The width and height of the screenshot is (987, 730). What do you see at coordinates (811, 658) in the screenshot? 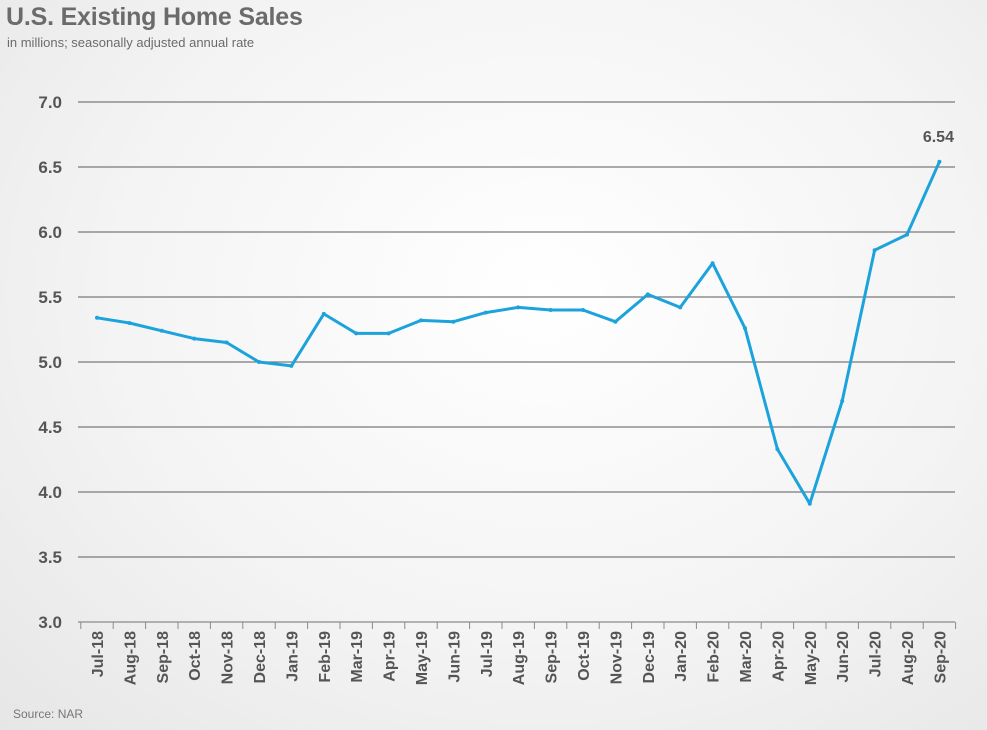
I see `x-tick-label: May-20` at bounding box center [811, 658].